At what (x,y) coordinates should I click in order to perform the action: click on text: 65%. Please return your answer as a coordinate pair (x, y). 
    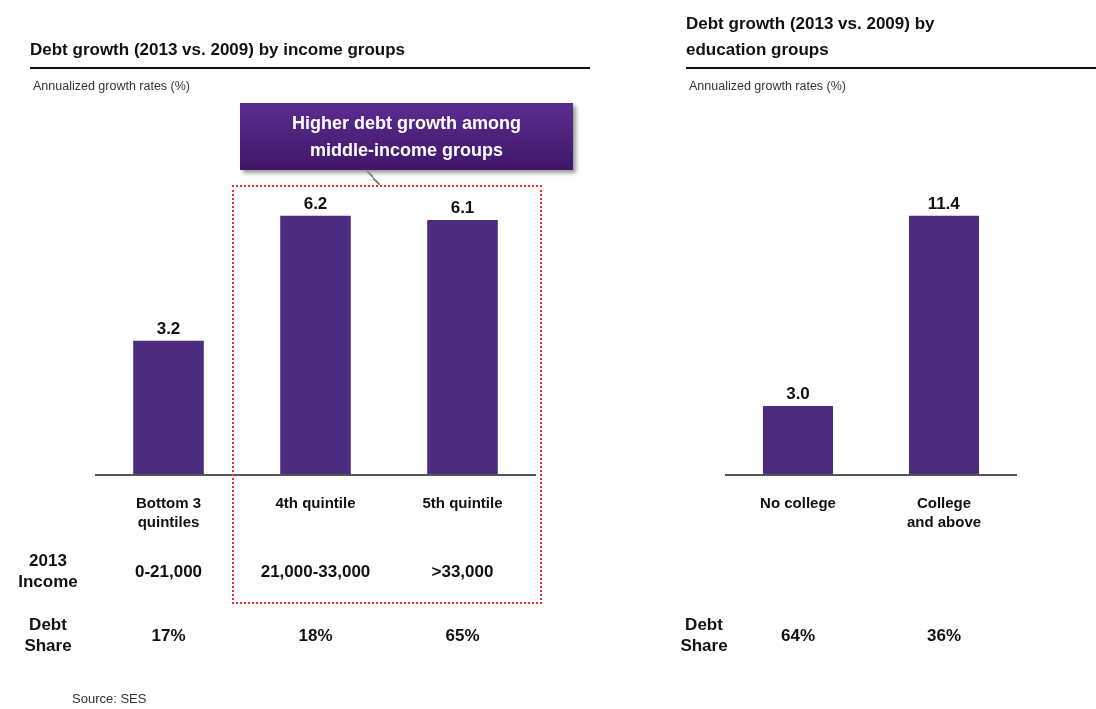
    Looking at the image, I should click on (462, 635).